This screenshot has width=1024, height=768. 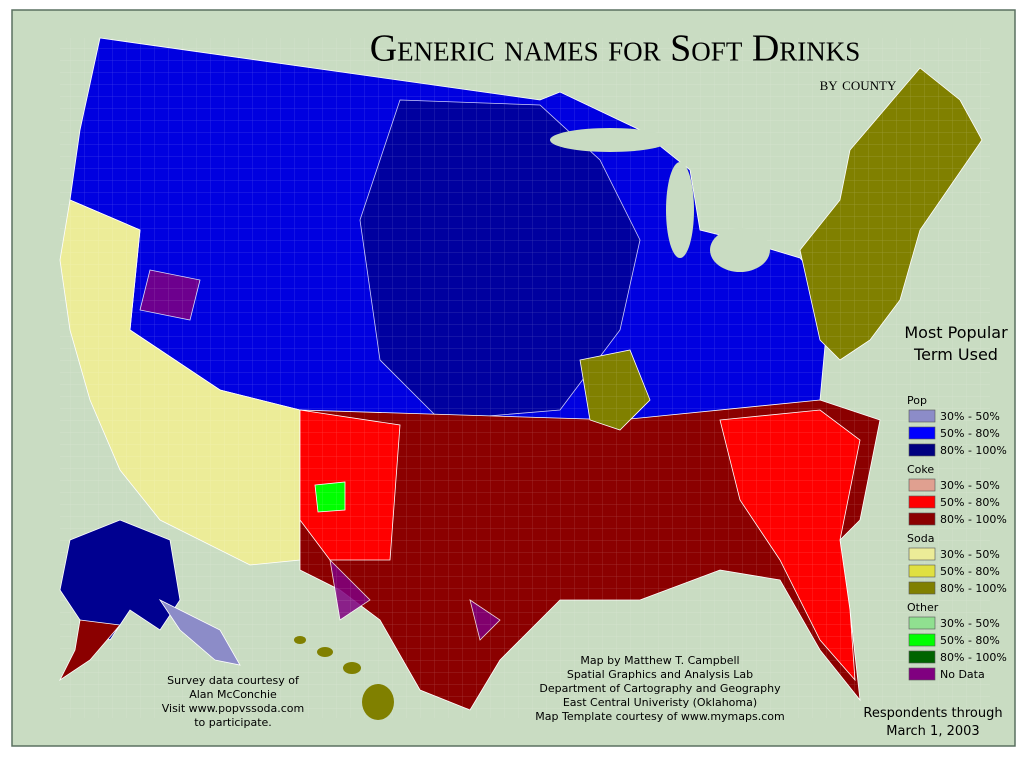 I want to click on legend-title: Most Popular, so click(x=956, y=332).